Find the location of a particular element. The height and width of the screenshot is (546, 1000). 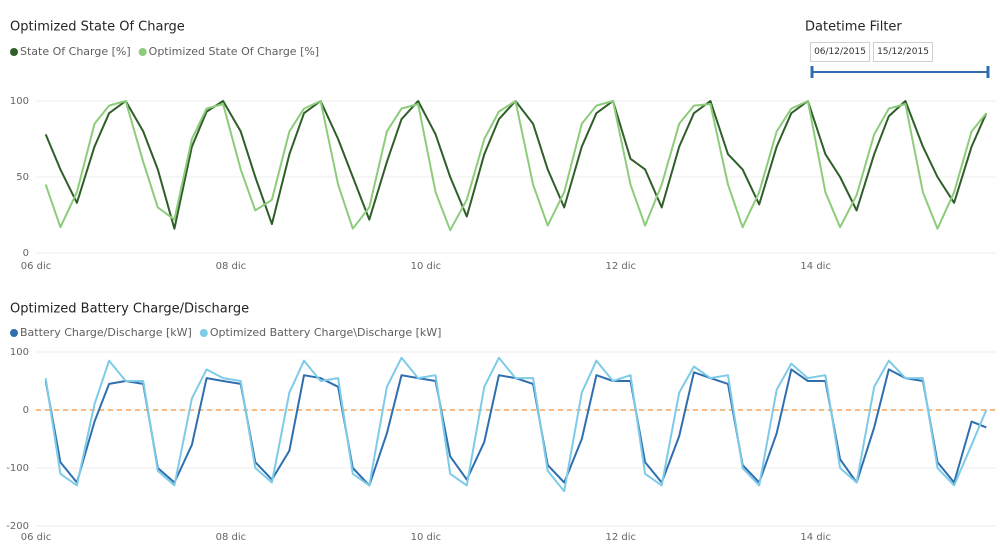

y-tick-label: -100 is located at coordinates (17, 468).